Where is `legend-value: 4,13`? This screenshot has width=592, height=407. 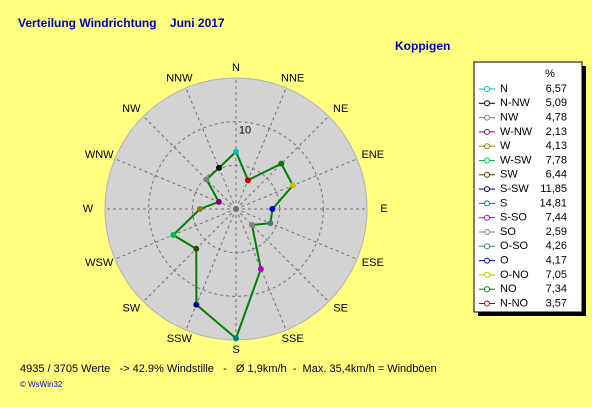 legend-value: 4,13 is located at coordinates (556, 146).